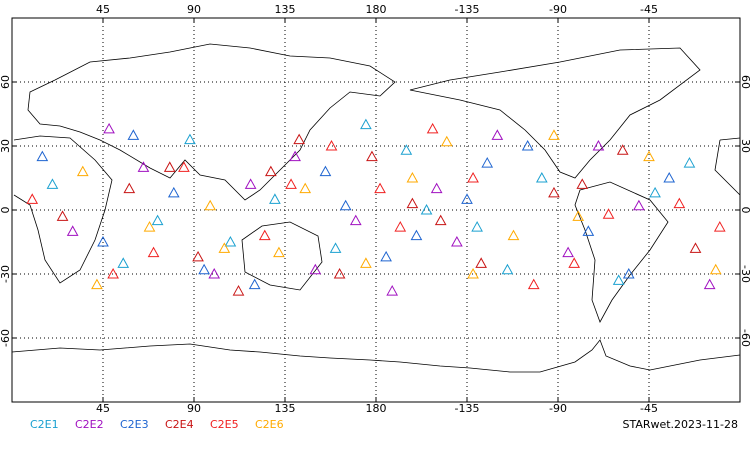  Describe the element at coordinates (134, 424) in the screenshot. I see `legend-label: C2E3` at that location.